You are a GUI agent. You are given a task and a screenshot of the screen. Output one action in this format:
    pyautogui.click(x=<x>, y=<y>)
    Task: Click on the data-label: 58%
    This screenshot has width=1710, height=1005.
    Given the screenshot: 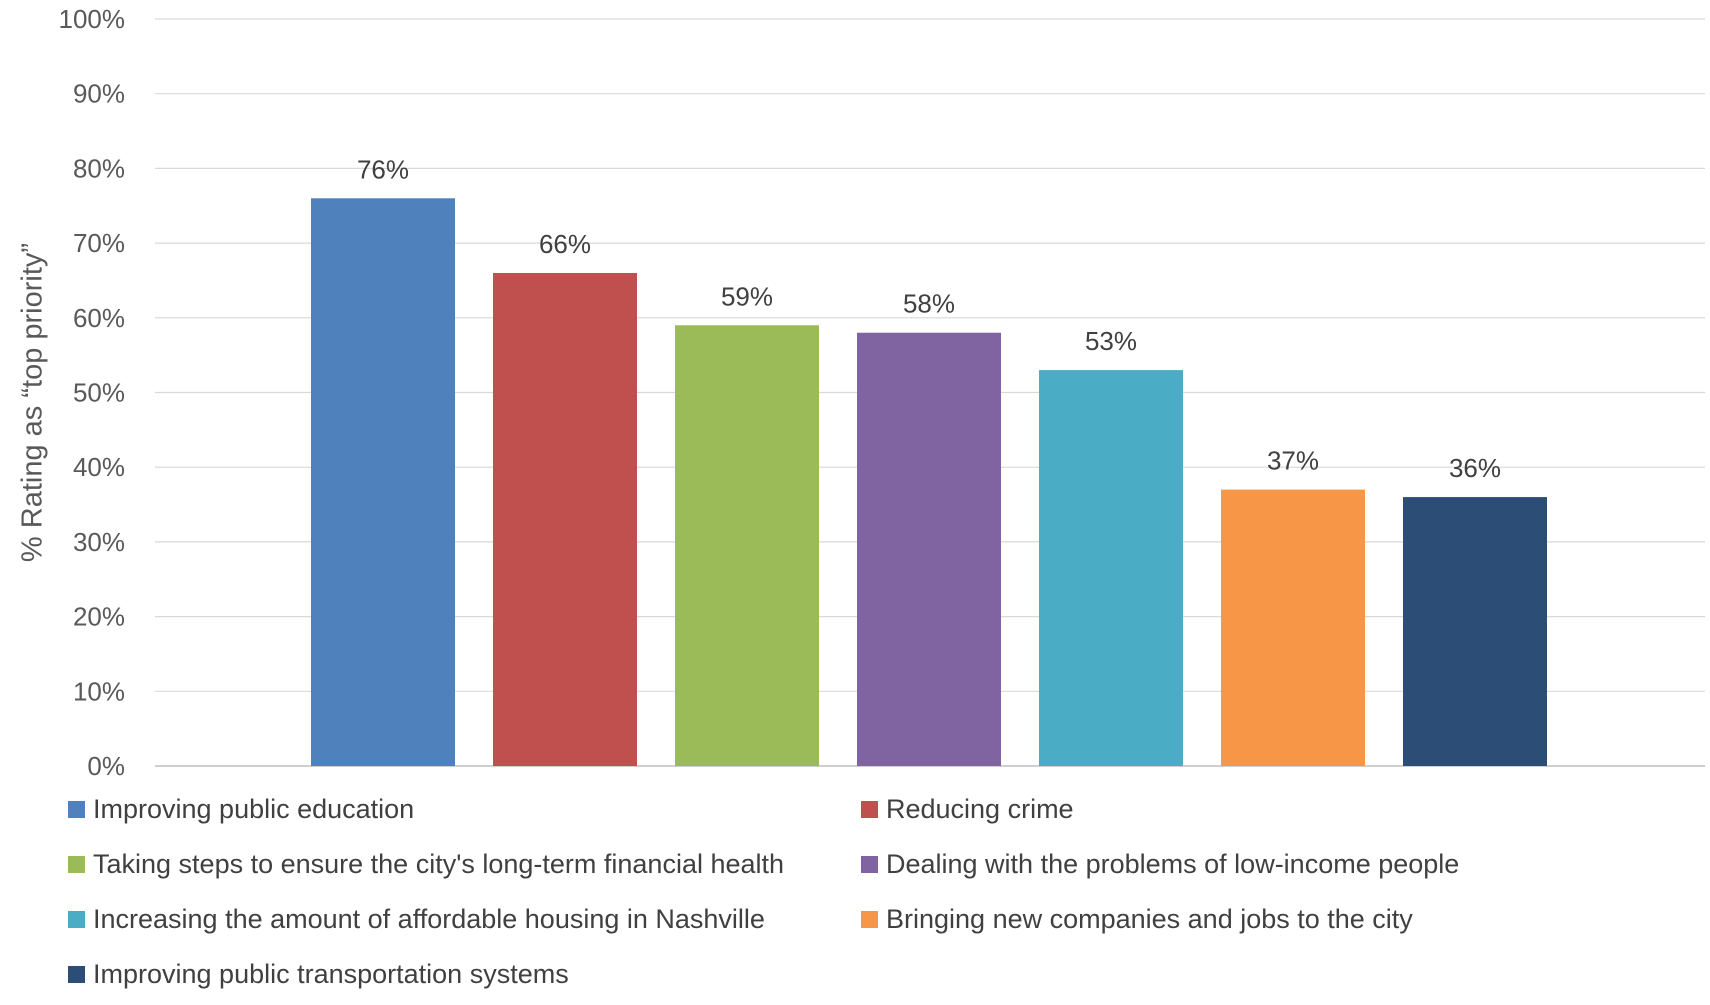 What is the action you would take?
    pyautogui.click(x=929, y=304)
    